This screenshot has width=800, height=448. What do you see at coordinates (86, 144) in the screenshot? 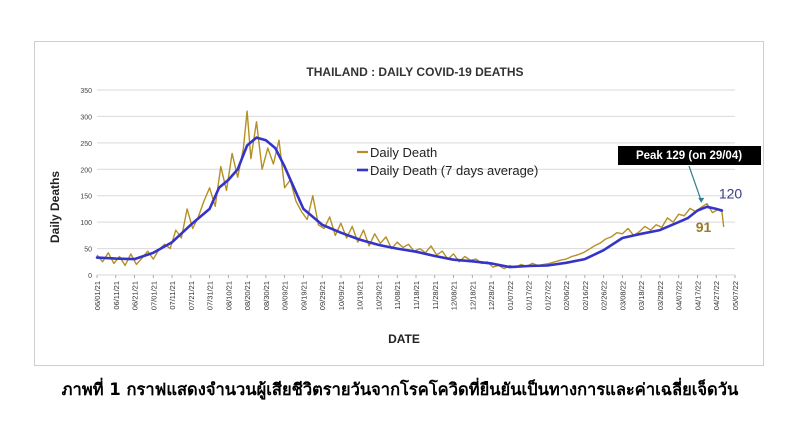
I see `y-tick-label: 250` at bounding box center [86, 144].